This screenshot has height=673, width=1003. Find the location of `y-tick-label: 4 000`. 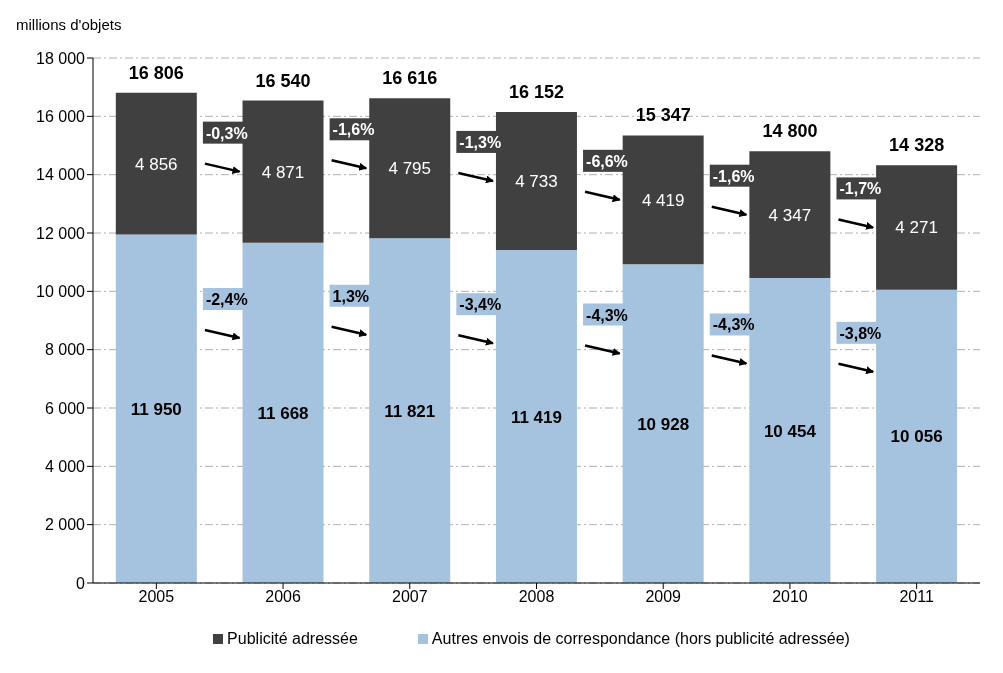

y-tick-label: 4 000 is located at coordinates (65, 467).